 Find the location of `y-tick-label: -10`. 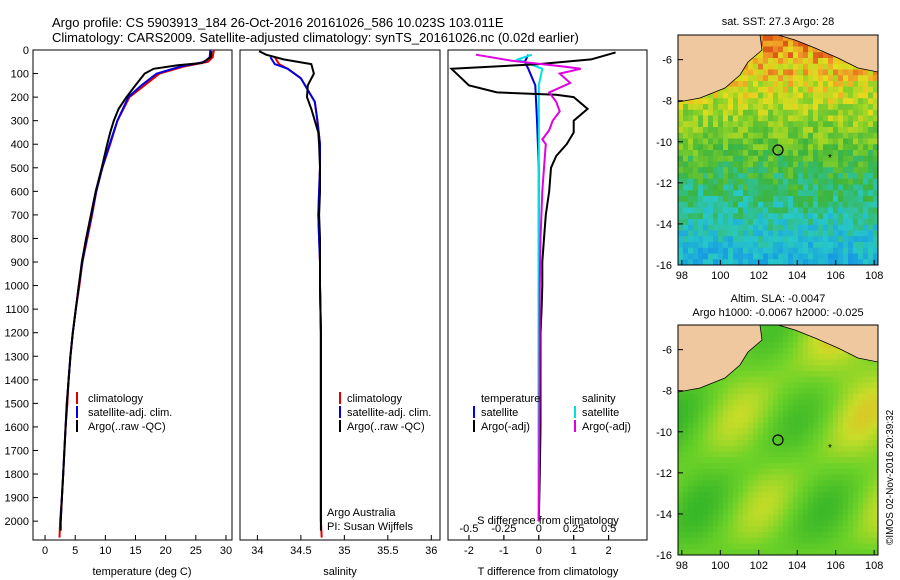

y-tick-label: -10 is located at coordinates (664, 143).